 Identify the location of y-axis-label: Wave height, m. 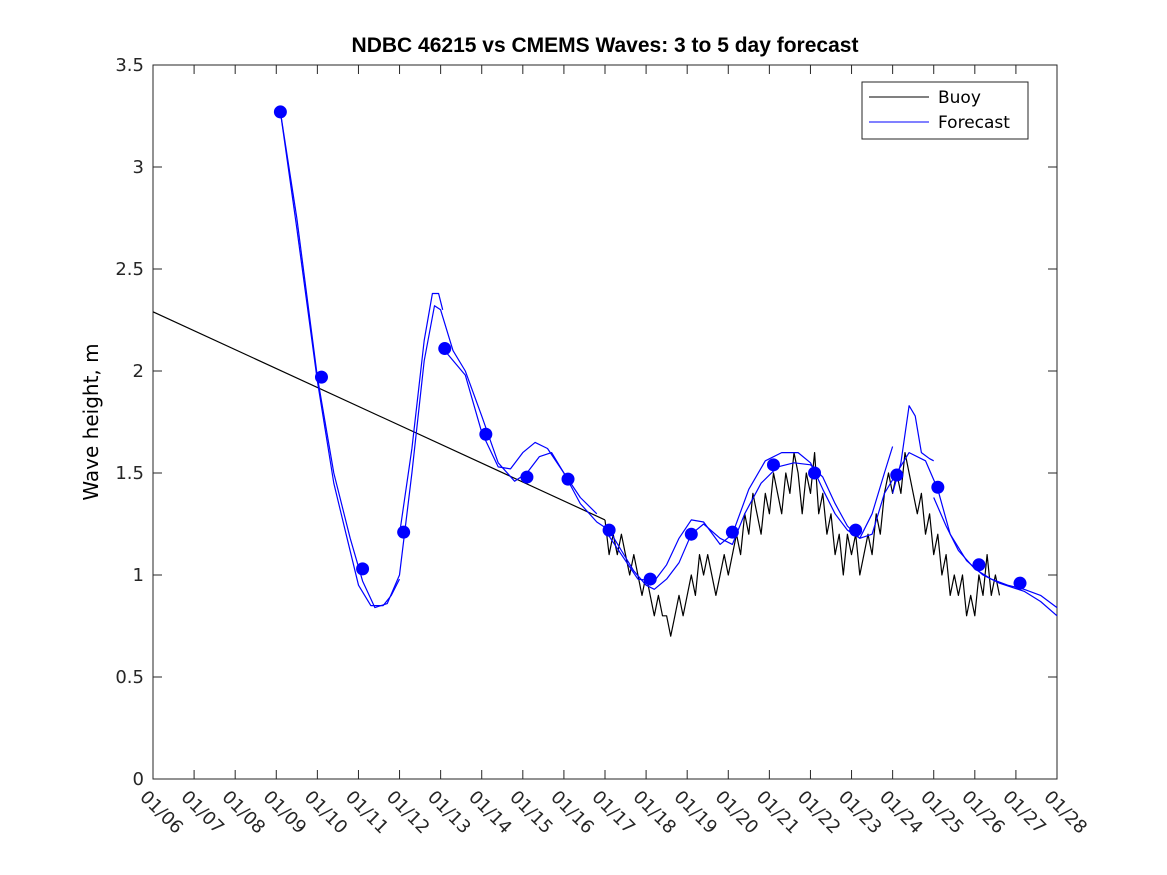
(91, 421).